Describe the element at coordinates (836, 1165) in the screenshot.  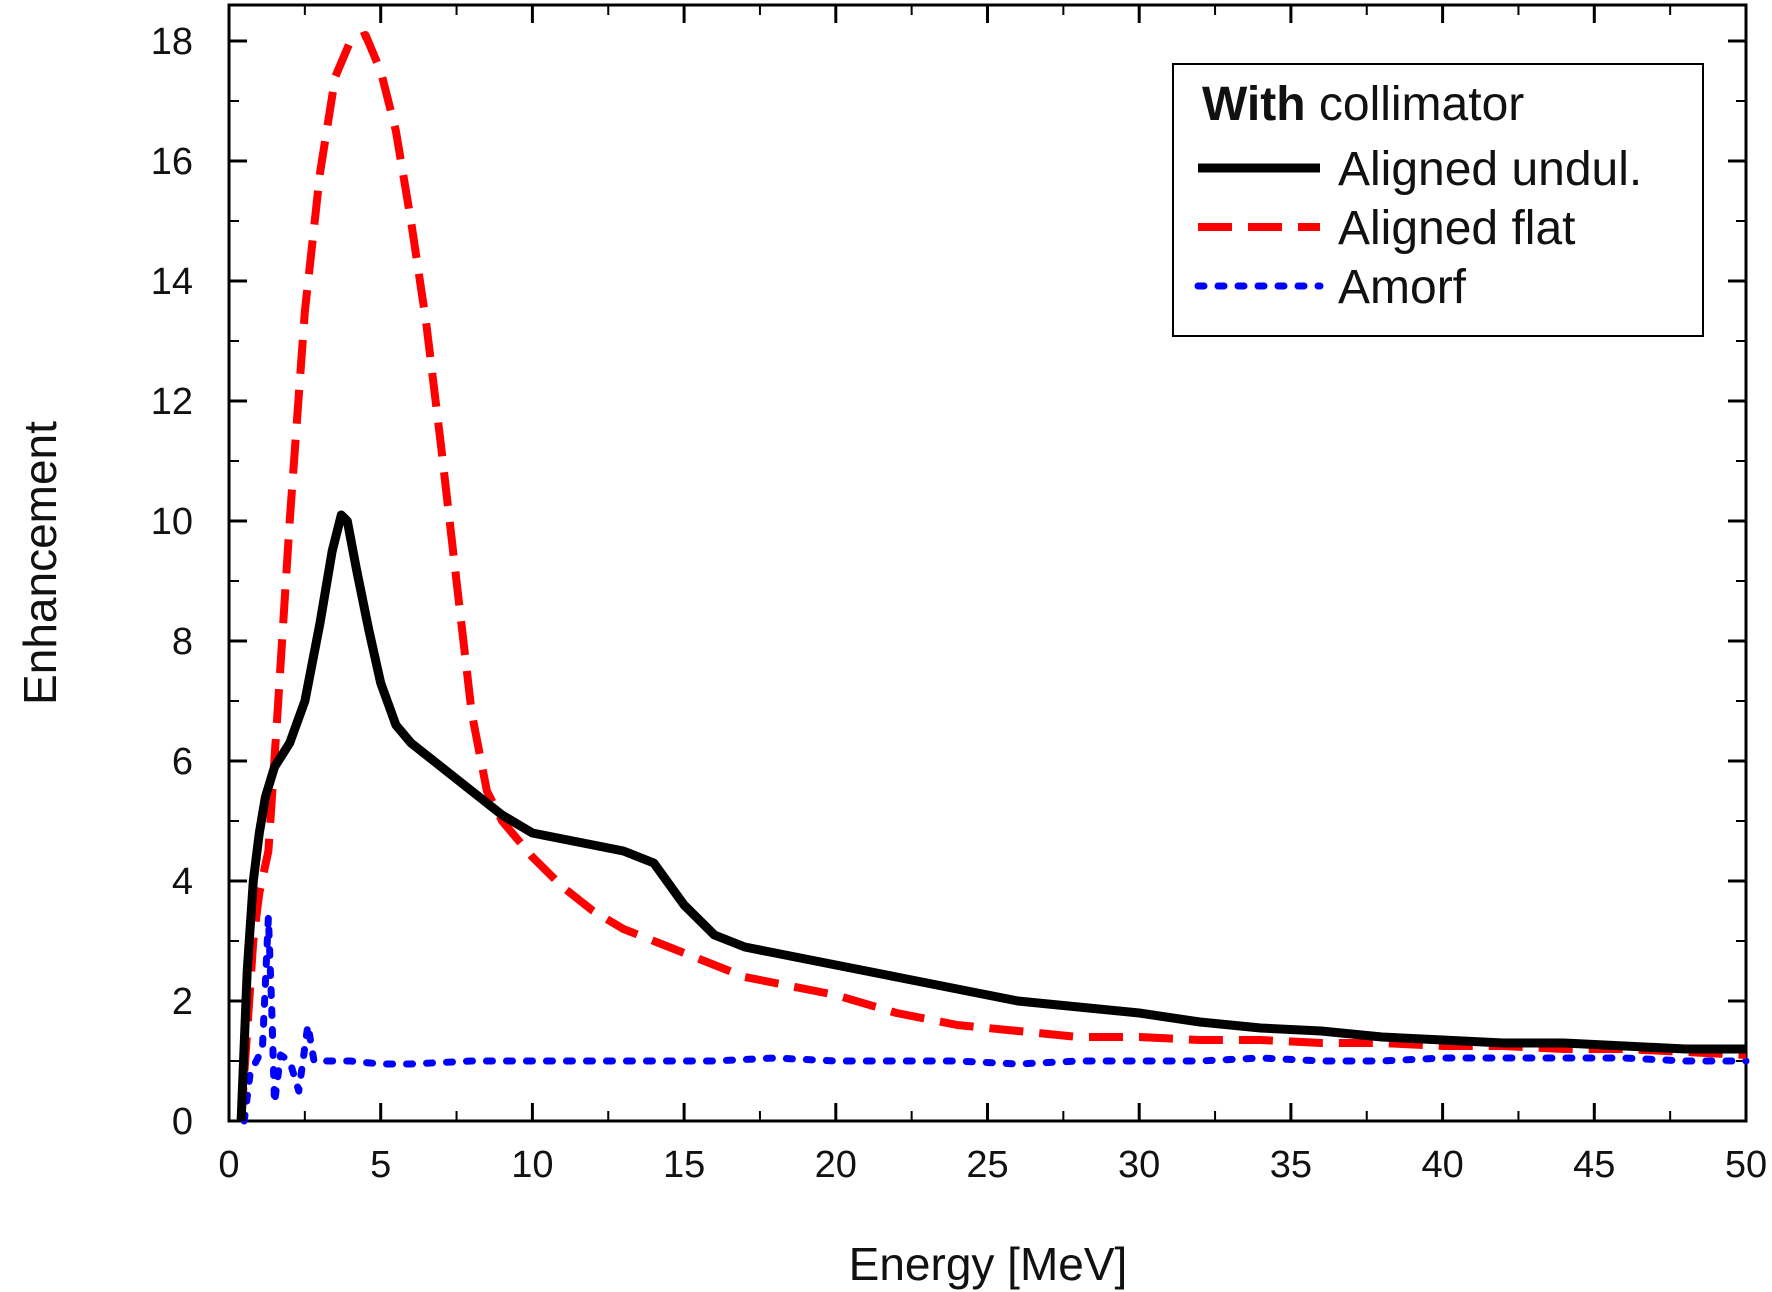
I see `x-tick-label: 20` at that location.